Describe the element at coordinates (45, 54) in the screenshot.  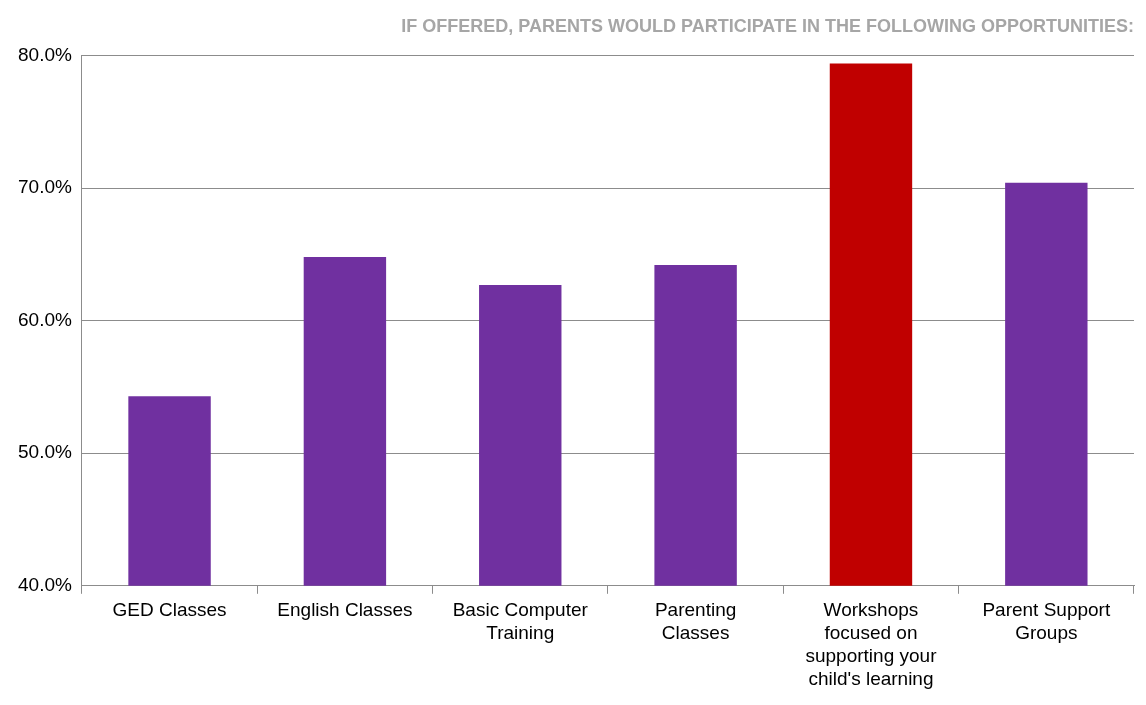
I see `y-tick-label: 80.0%` at that location.